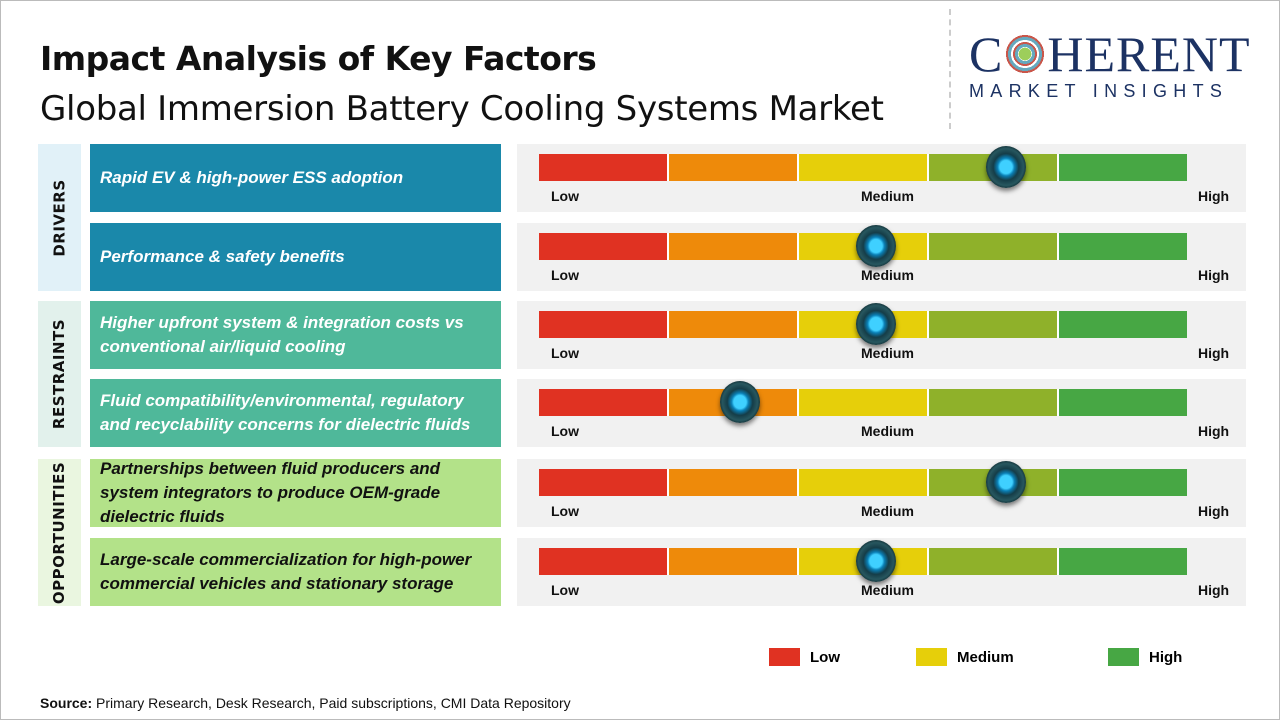 Image resolution: width=1280 pixels, height=720 pixels. I want to click on legend-label: Low, so click(825, 657).